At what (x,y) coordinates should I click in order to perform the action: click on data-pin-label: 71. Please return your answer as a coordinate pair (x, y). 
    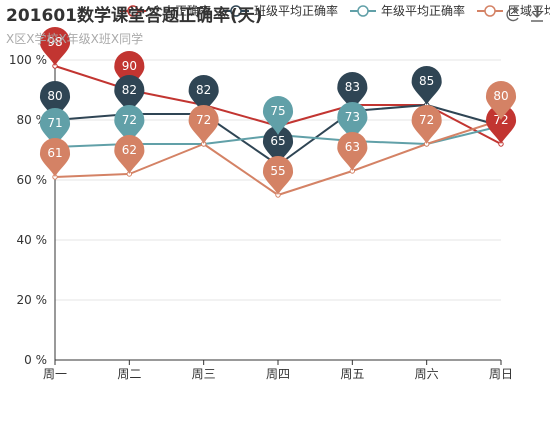
    Looking at the image, I should click on (54, 123).